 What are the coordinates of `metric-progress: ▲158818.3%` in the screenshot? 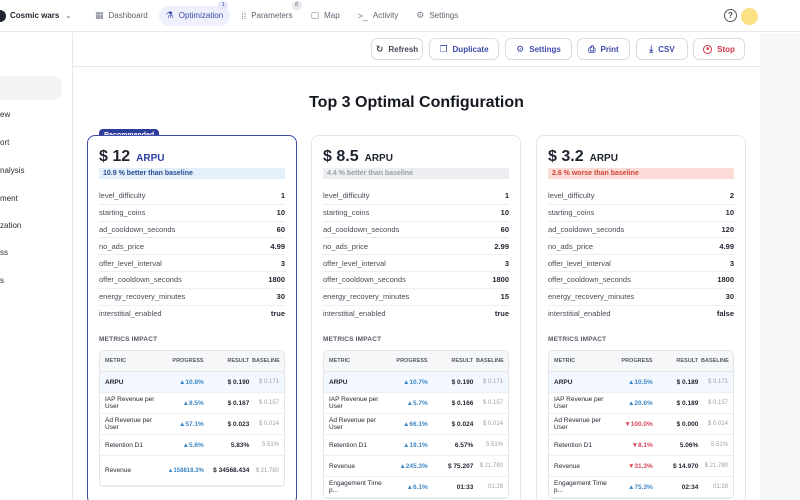 It's located at (185, 470).